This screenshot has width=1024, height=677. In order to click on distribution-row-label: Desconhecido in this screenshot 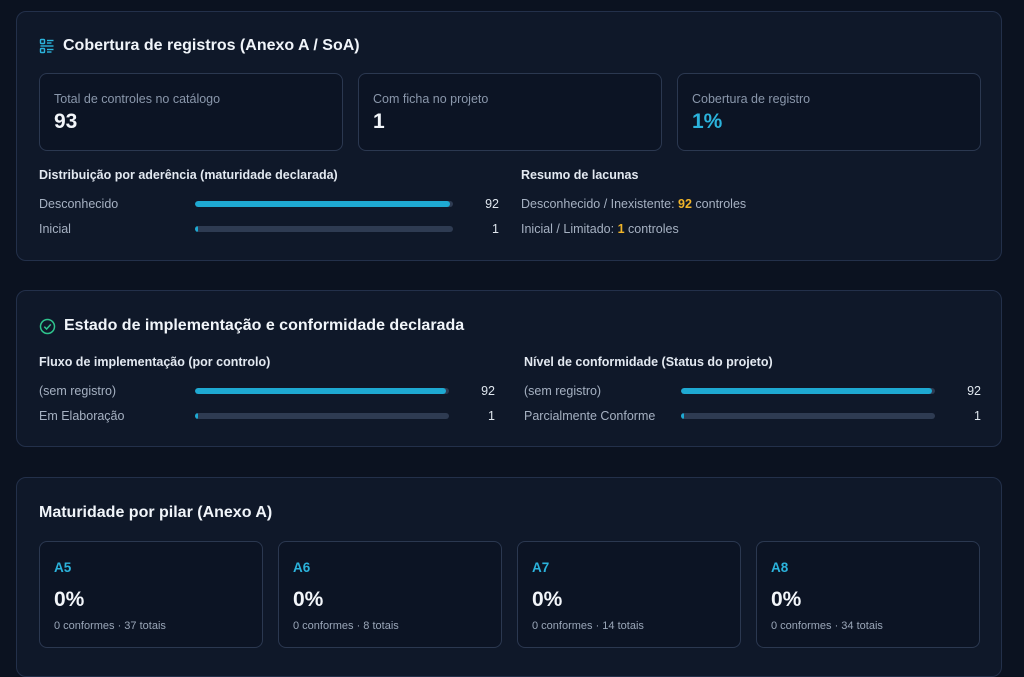, I will do `click(79, 204)`.